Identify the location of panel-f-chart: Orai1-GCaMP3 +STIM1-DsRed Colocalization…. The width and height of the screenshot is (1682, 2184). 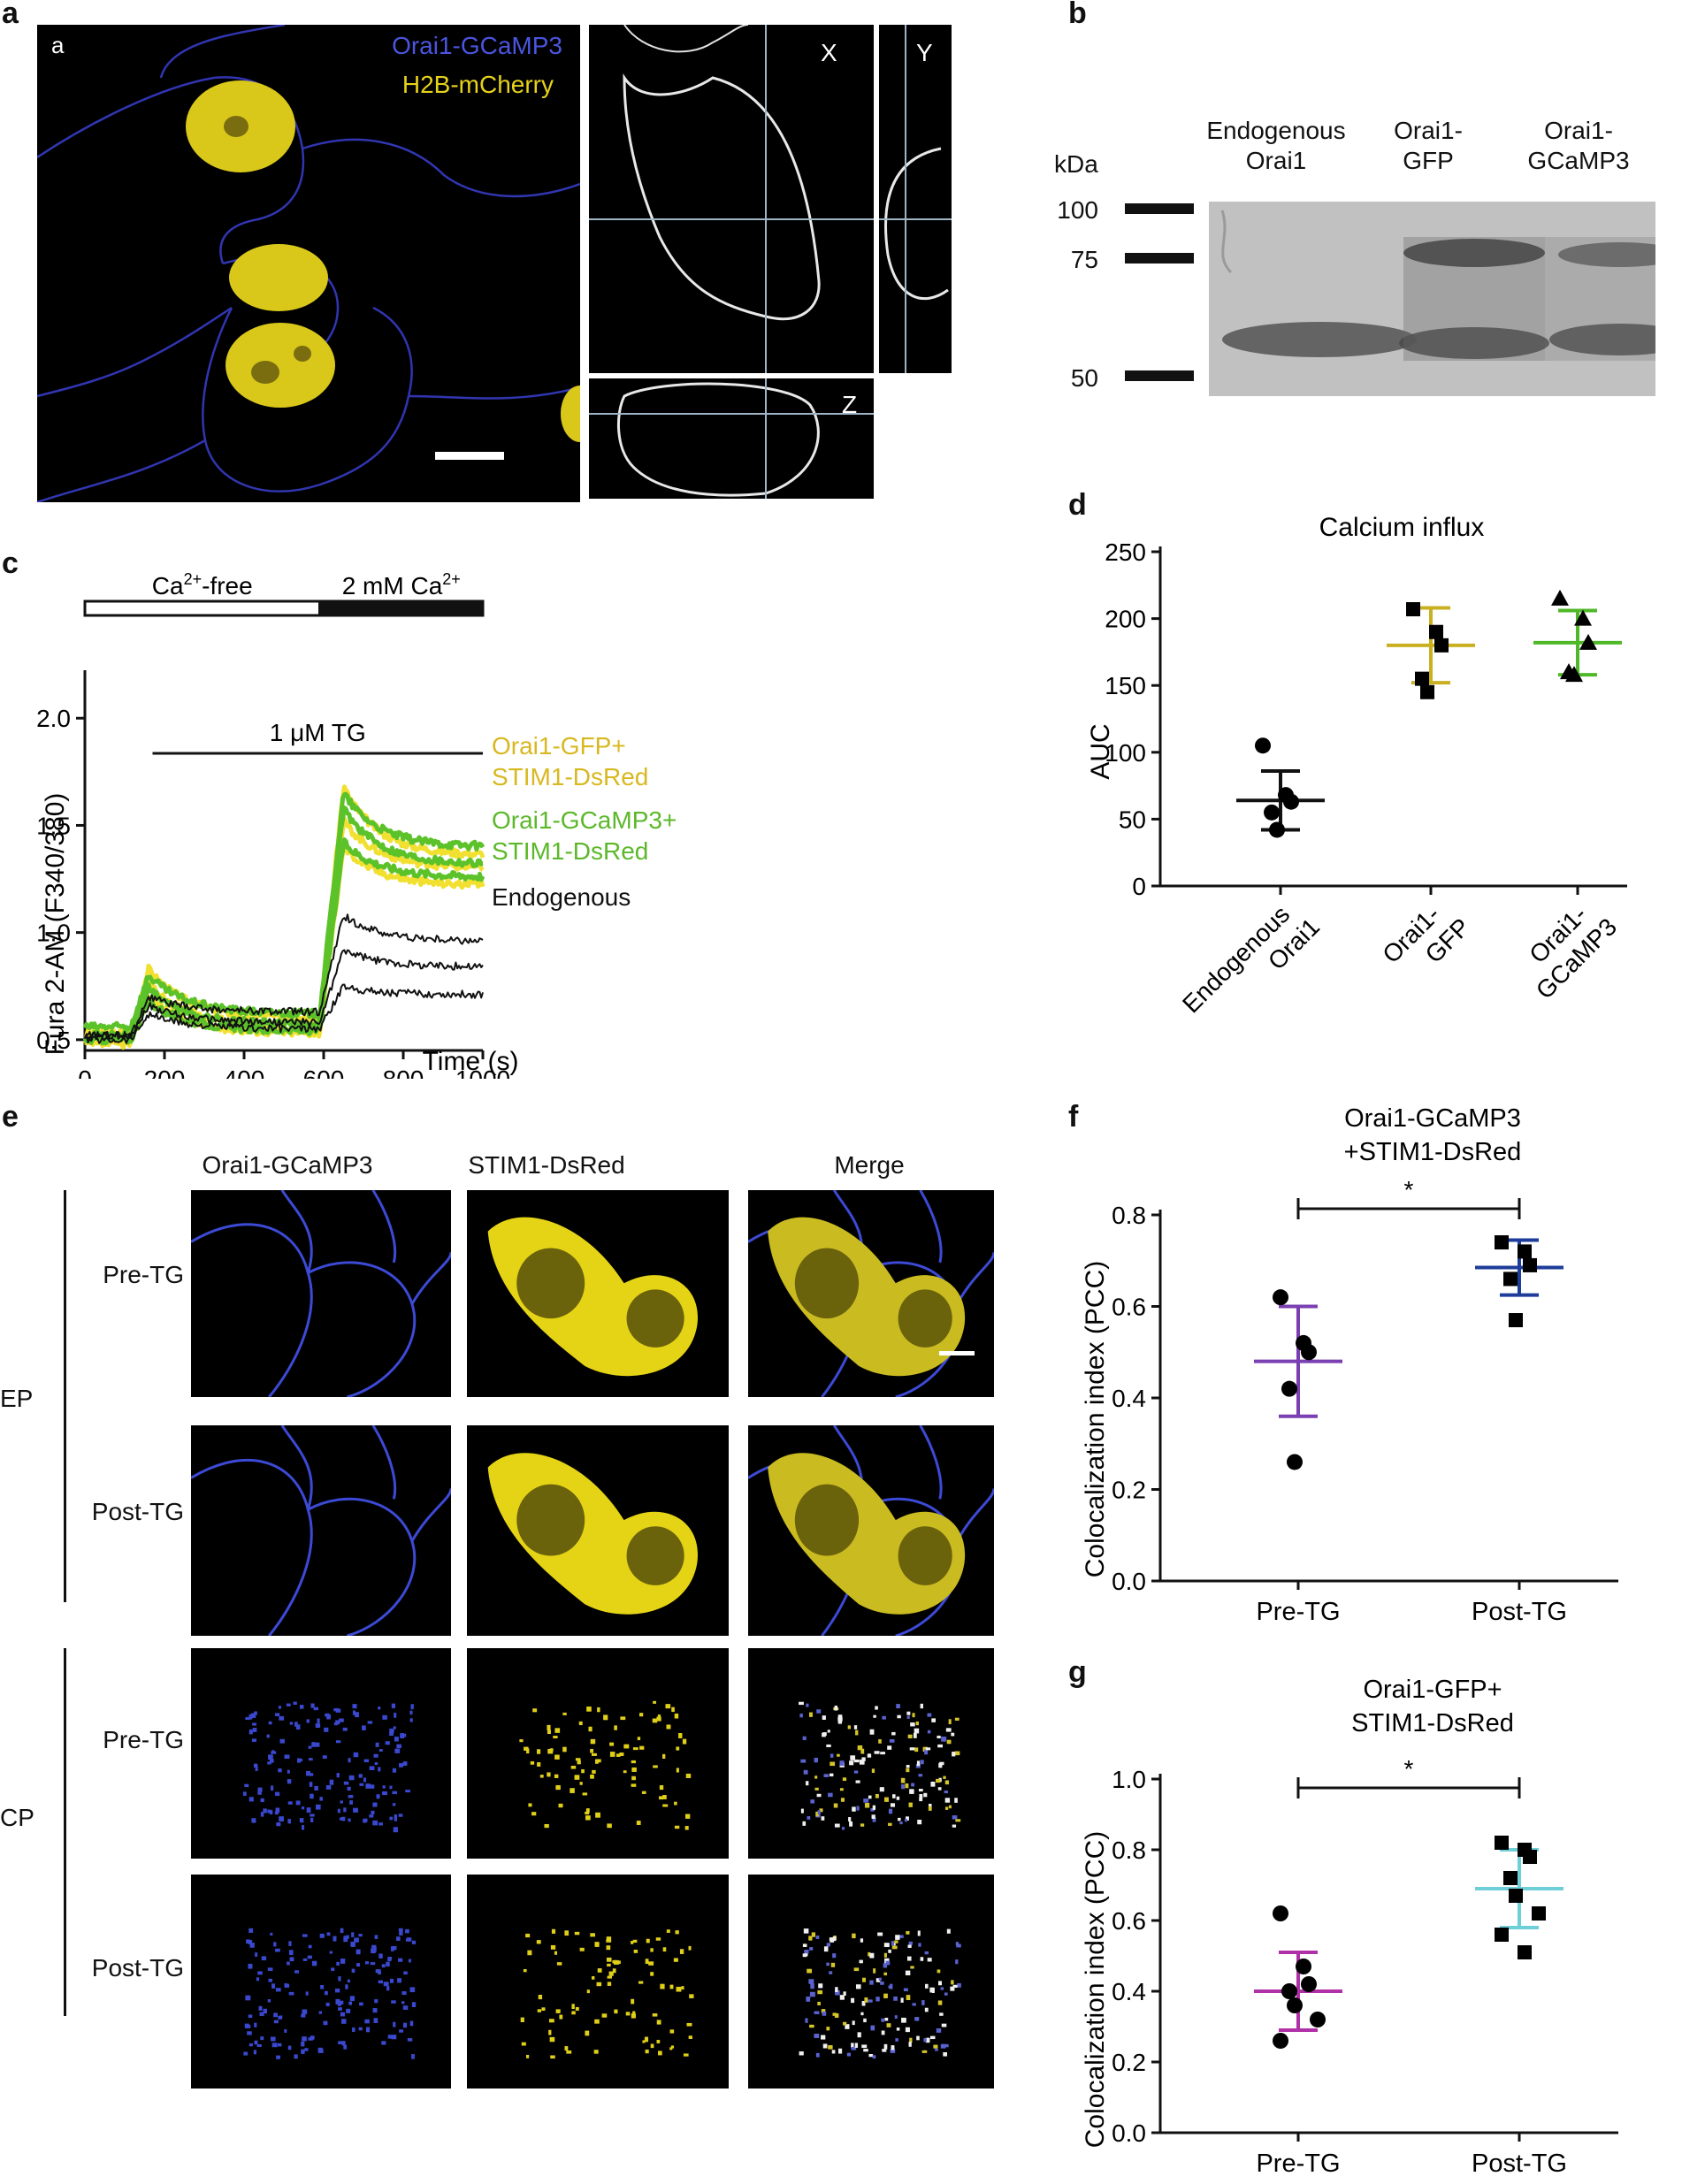
(1350, 1365).